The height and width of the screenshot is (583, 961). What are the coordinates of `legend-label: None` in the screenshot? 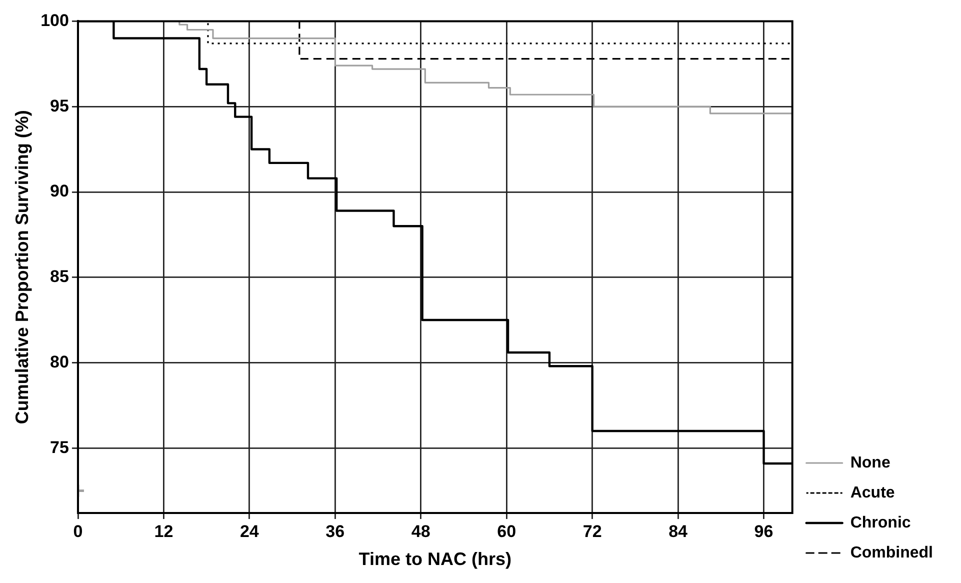 It's located at (870, 463).